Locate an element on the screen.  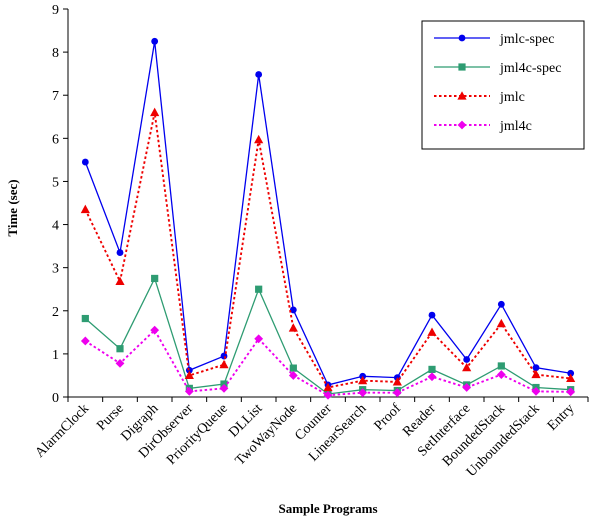
legend-label-jmlc-spec: jmlc-spec is located at coordinates (526, 39).